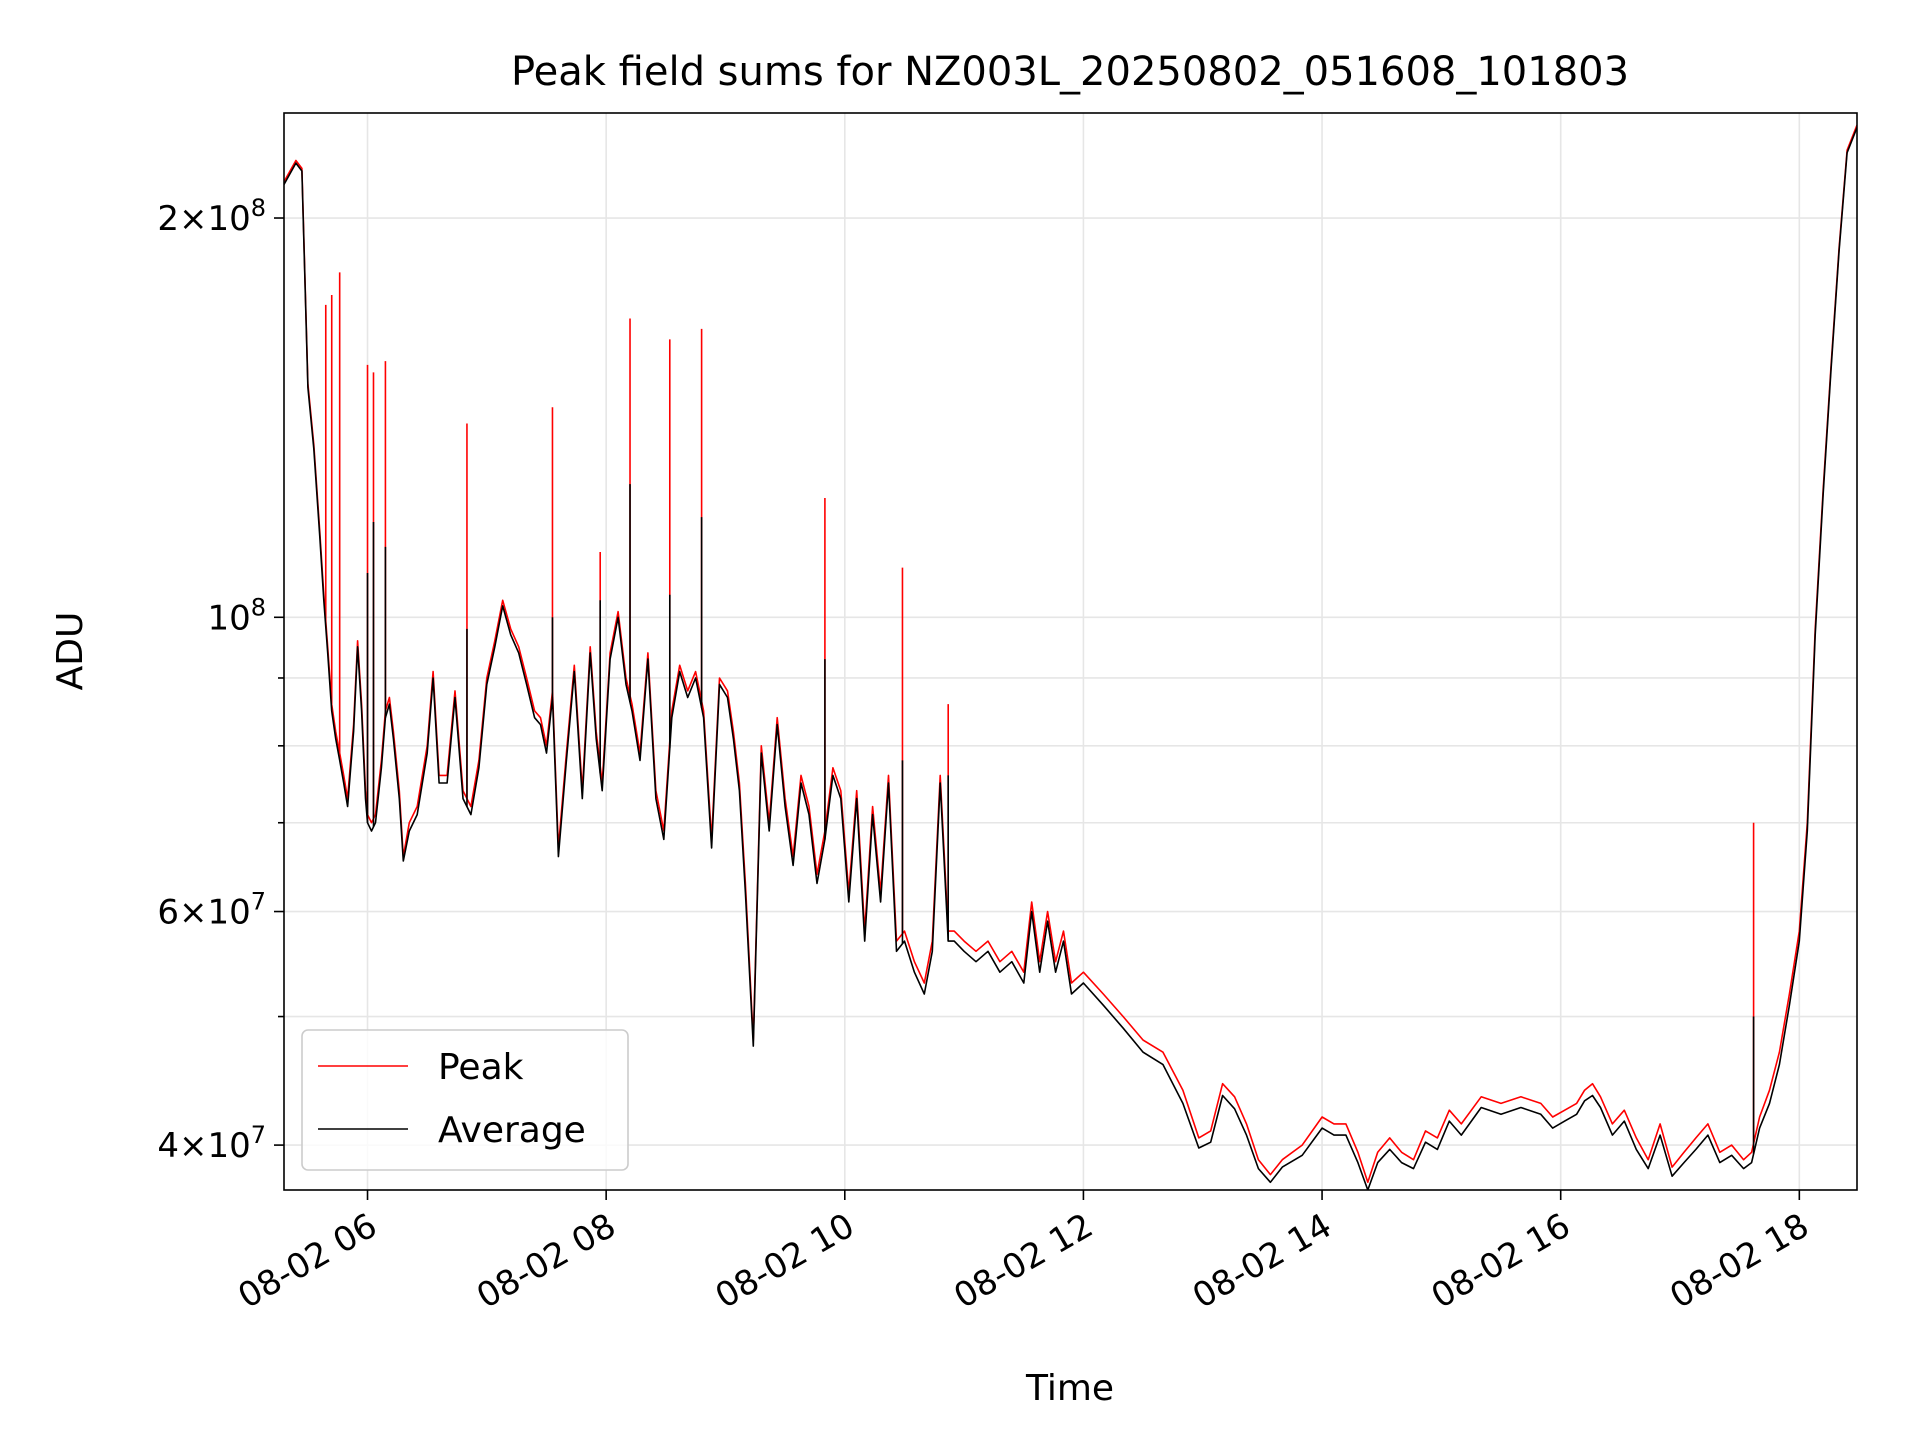 The height and width of the screenshot is (1440, 1920). What do you see at coordinates (481, 1067) in the screenshot?
I see `legend-label-peak: Peak` at bounding box center [481, 1067].